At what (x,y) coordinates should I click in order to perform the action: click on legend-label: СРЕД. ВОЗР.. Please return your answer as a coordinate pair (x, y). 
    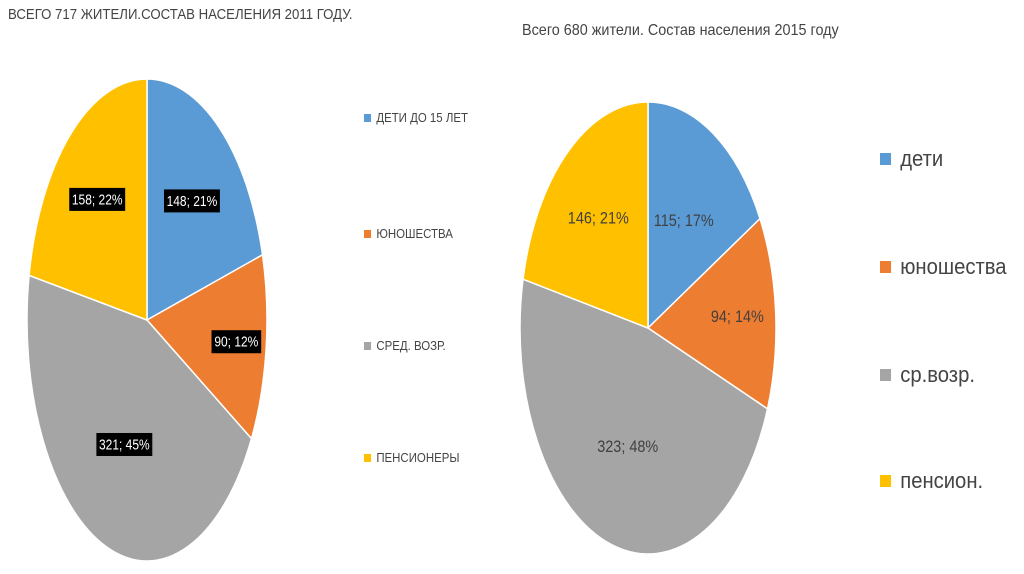
    Looking at the image, I should click on (411, 345).